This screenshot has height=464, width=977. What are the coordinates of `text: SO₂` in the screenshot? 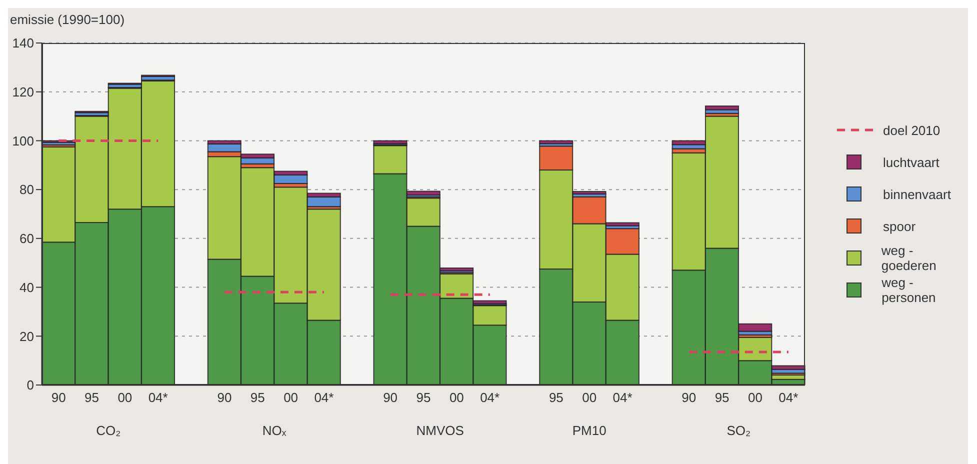 It's located at (739, 430).